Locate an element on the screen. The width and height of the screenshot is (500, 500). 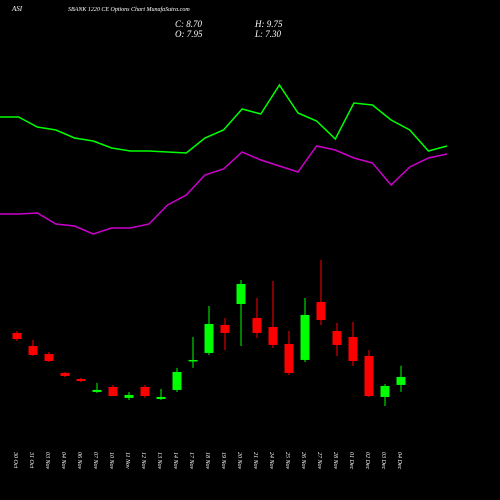
x-tick-label: 02 Dec is located at coordinates (367, 460).